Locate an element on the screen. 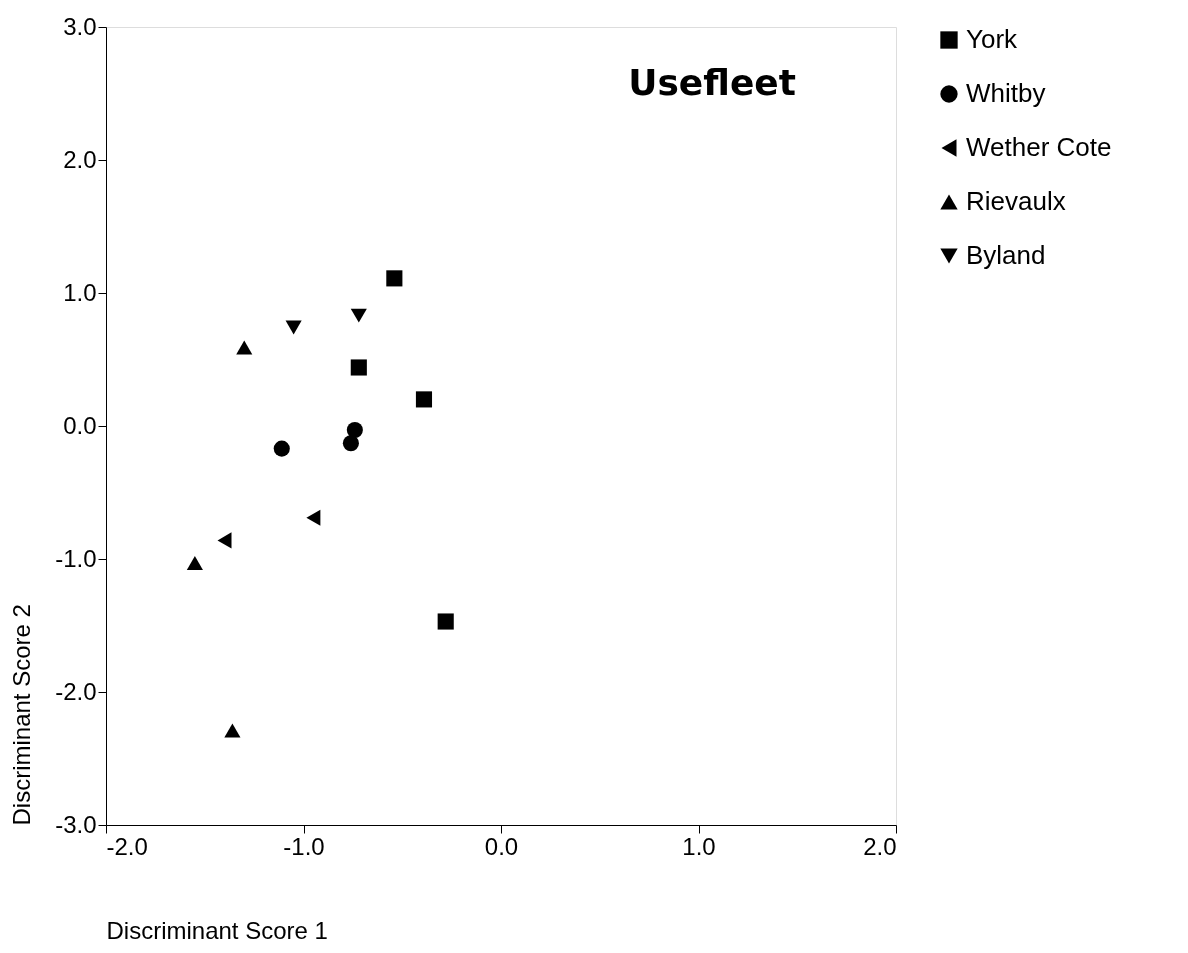  x-tick-label: 2.0 is located at coordinates (880, 846).